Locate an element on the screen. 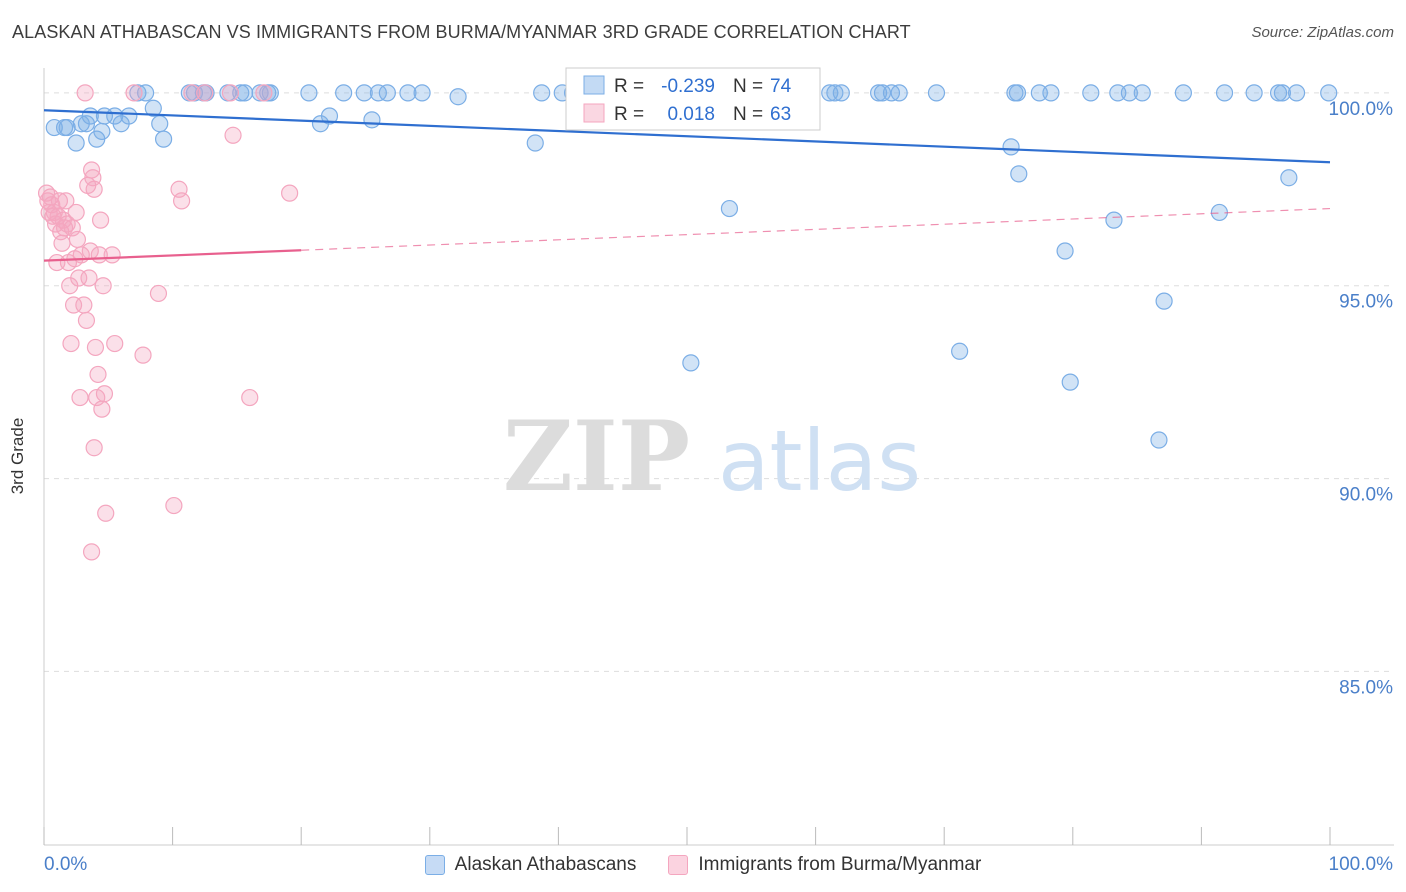 Image resolution: width=1406 pixels, height=892 pixels. legend-swatch-pink is located at coordinates (678, 865).